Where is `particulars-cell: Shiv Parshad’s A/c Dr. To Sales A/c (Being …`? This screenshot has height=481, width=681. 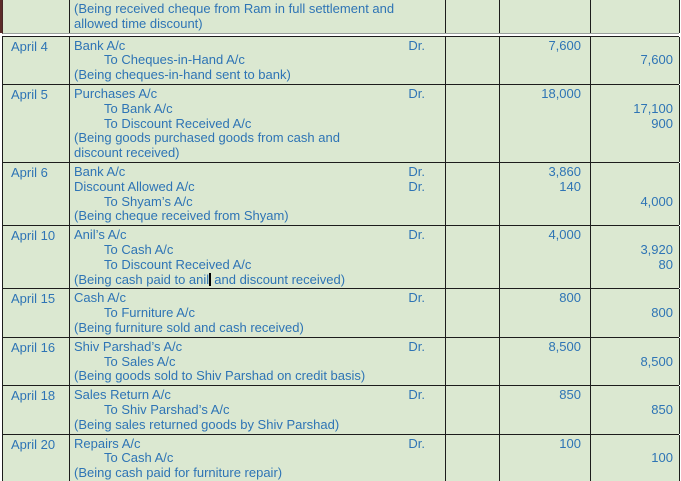
particulars-cell: Shiv Parshad’s A/c Dr. To Sales A/c (Being … is located at coordinates (258, 361).